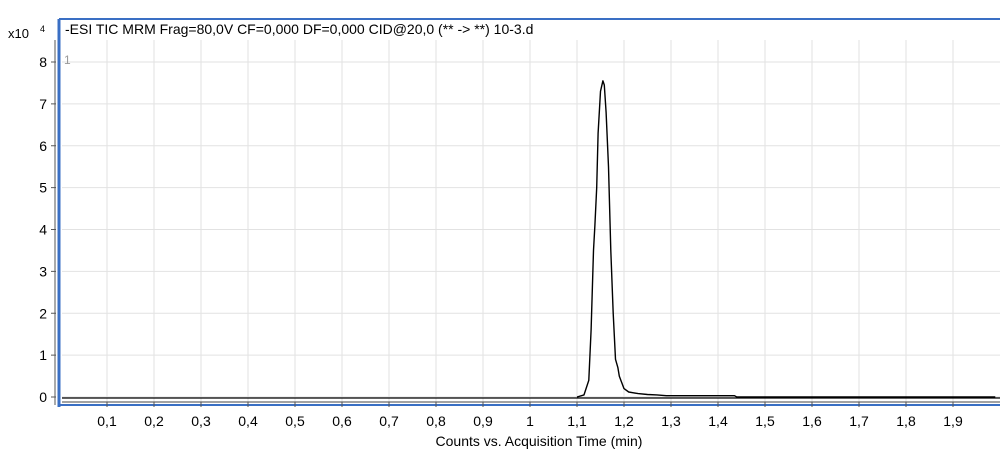 Image resolution: width=1003 pixels, height=457 pixels. What do you see at coordinates (765, 421) in the screenshot?
I see `x-tick-label: 1,5` at bounding box center [765, 421].